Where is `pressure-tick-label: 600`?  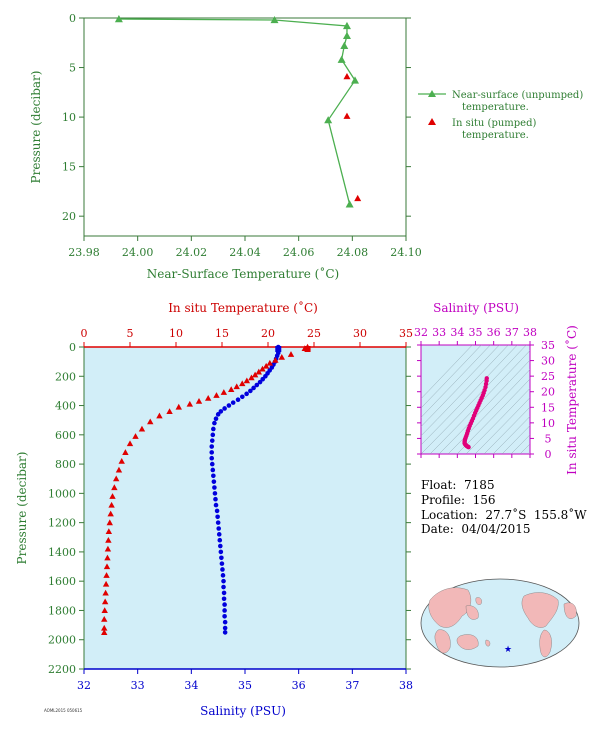 pressure-tick-label: 600 is located at coordinates (65, 435).